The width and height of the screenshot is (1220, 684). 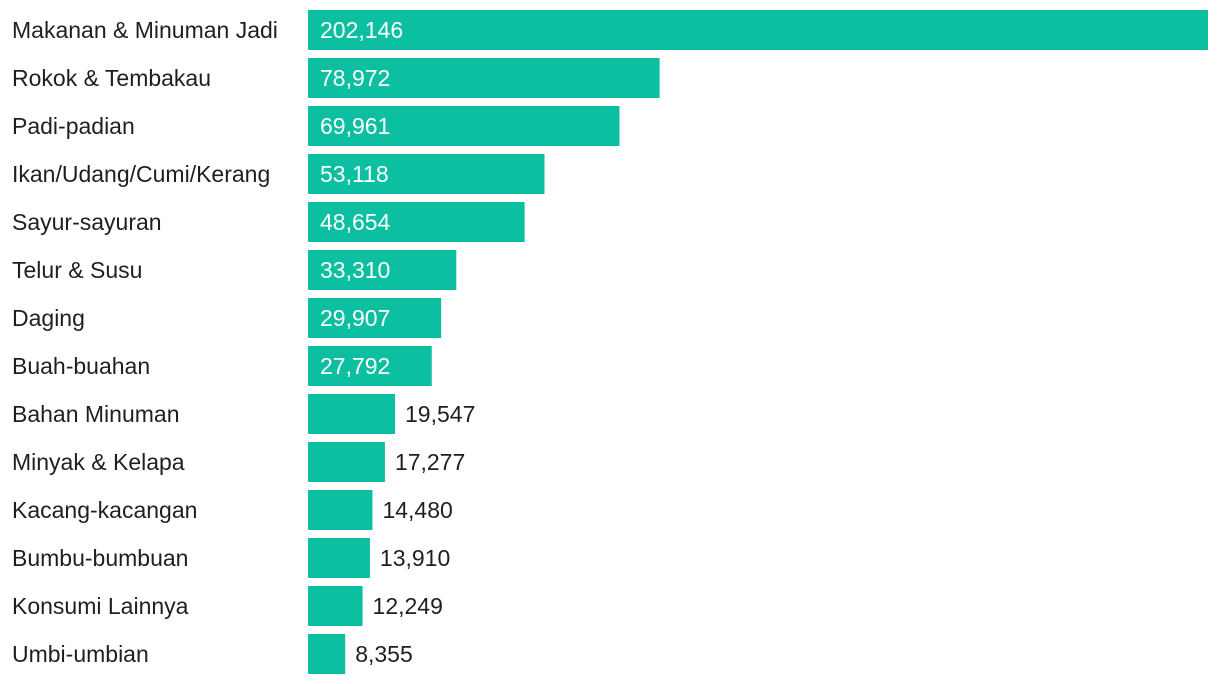 I want to click on value-label-minyak-kelapa: 17,277, so click(x=430, y=462).